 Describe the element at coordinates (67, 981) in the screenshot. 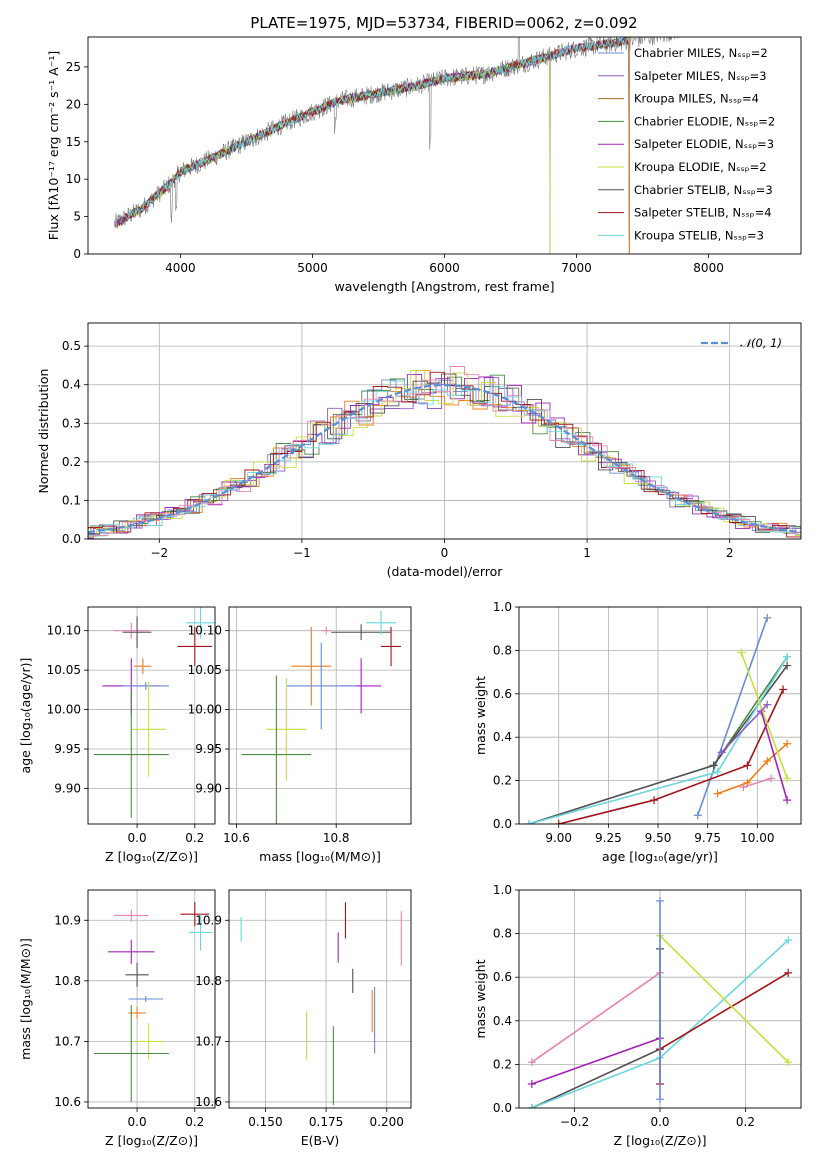

I see `y-tick-label: 10.8` at that location.